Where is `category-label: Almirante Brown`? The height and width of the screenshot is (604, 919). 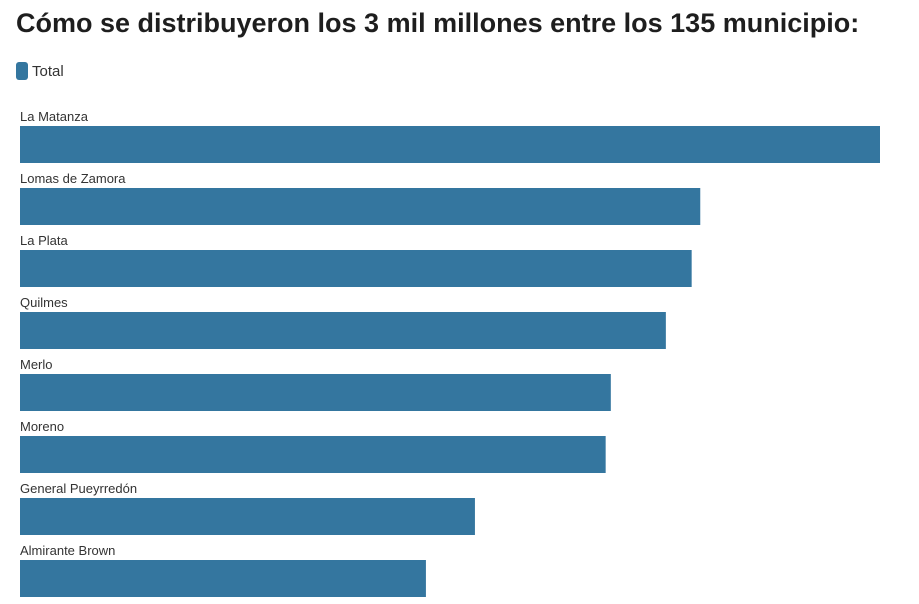 category-label: Almirante Brown is located at coordinates (67, 550).